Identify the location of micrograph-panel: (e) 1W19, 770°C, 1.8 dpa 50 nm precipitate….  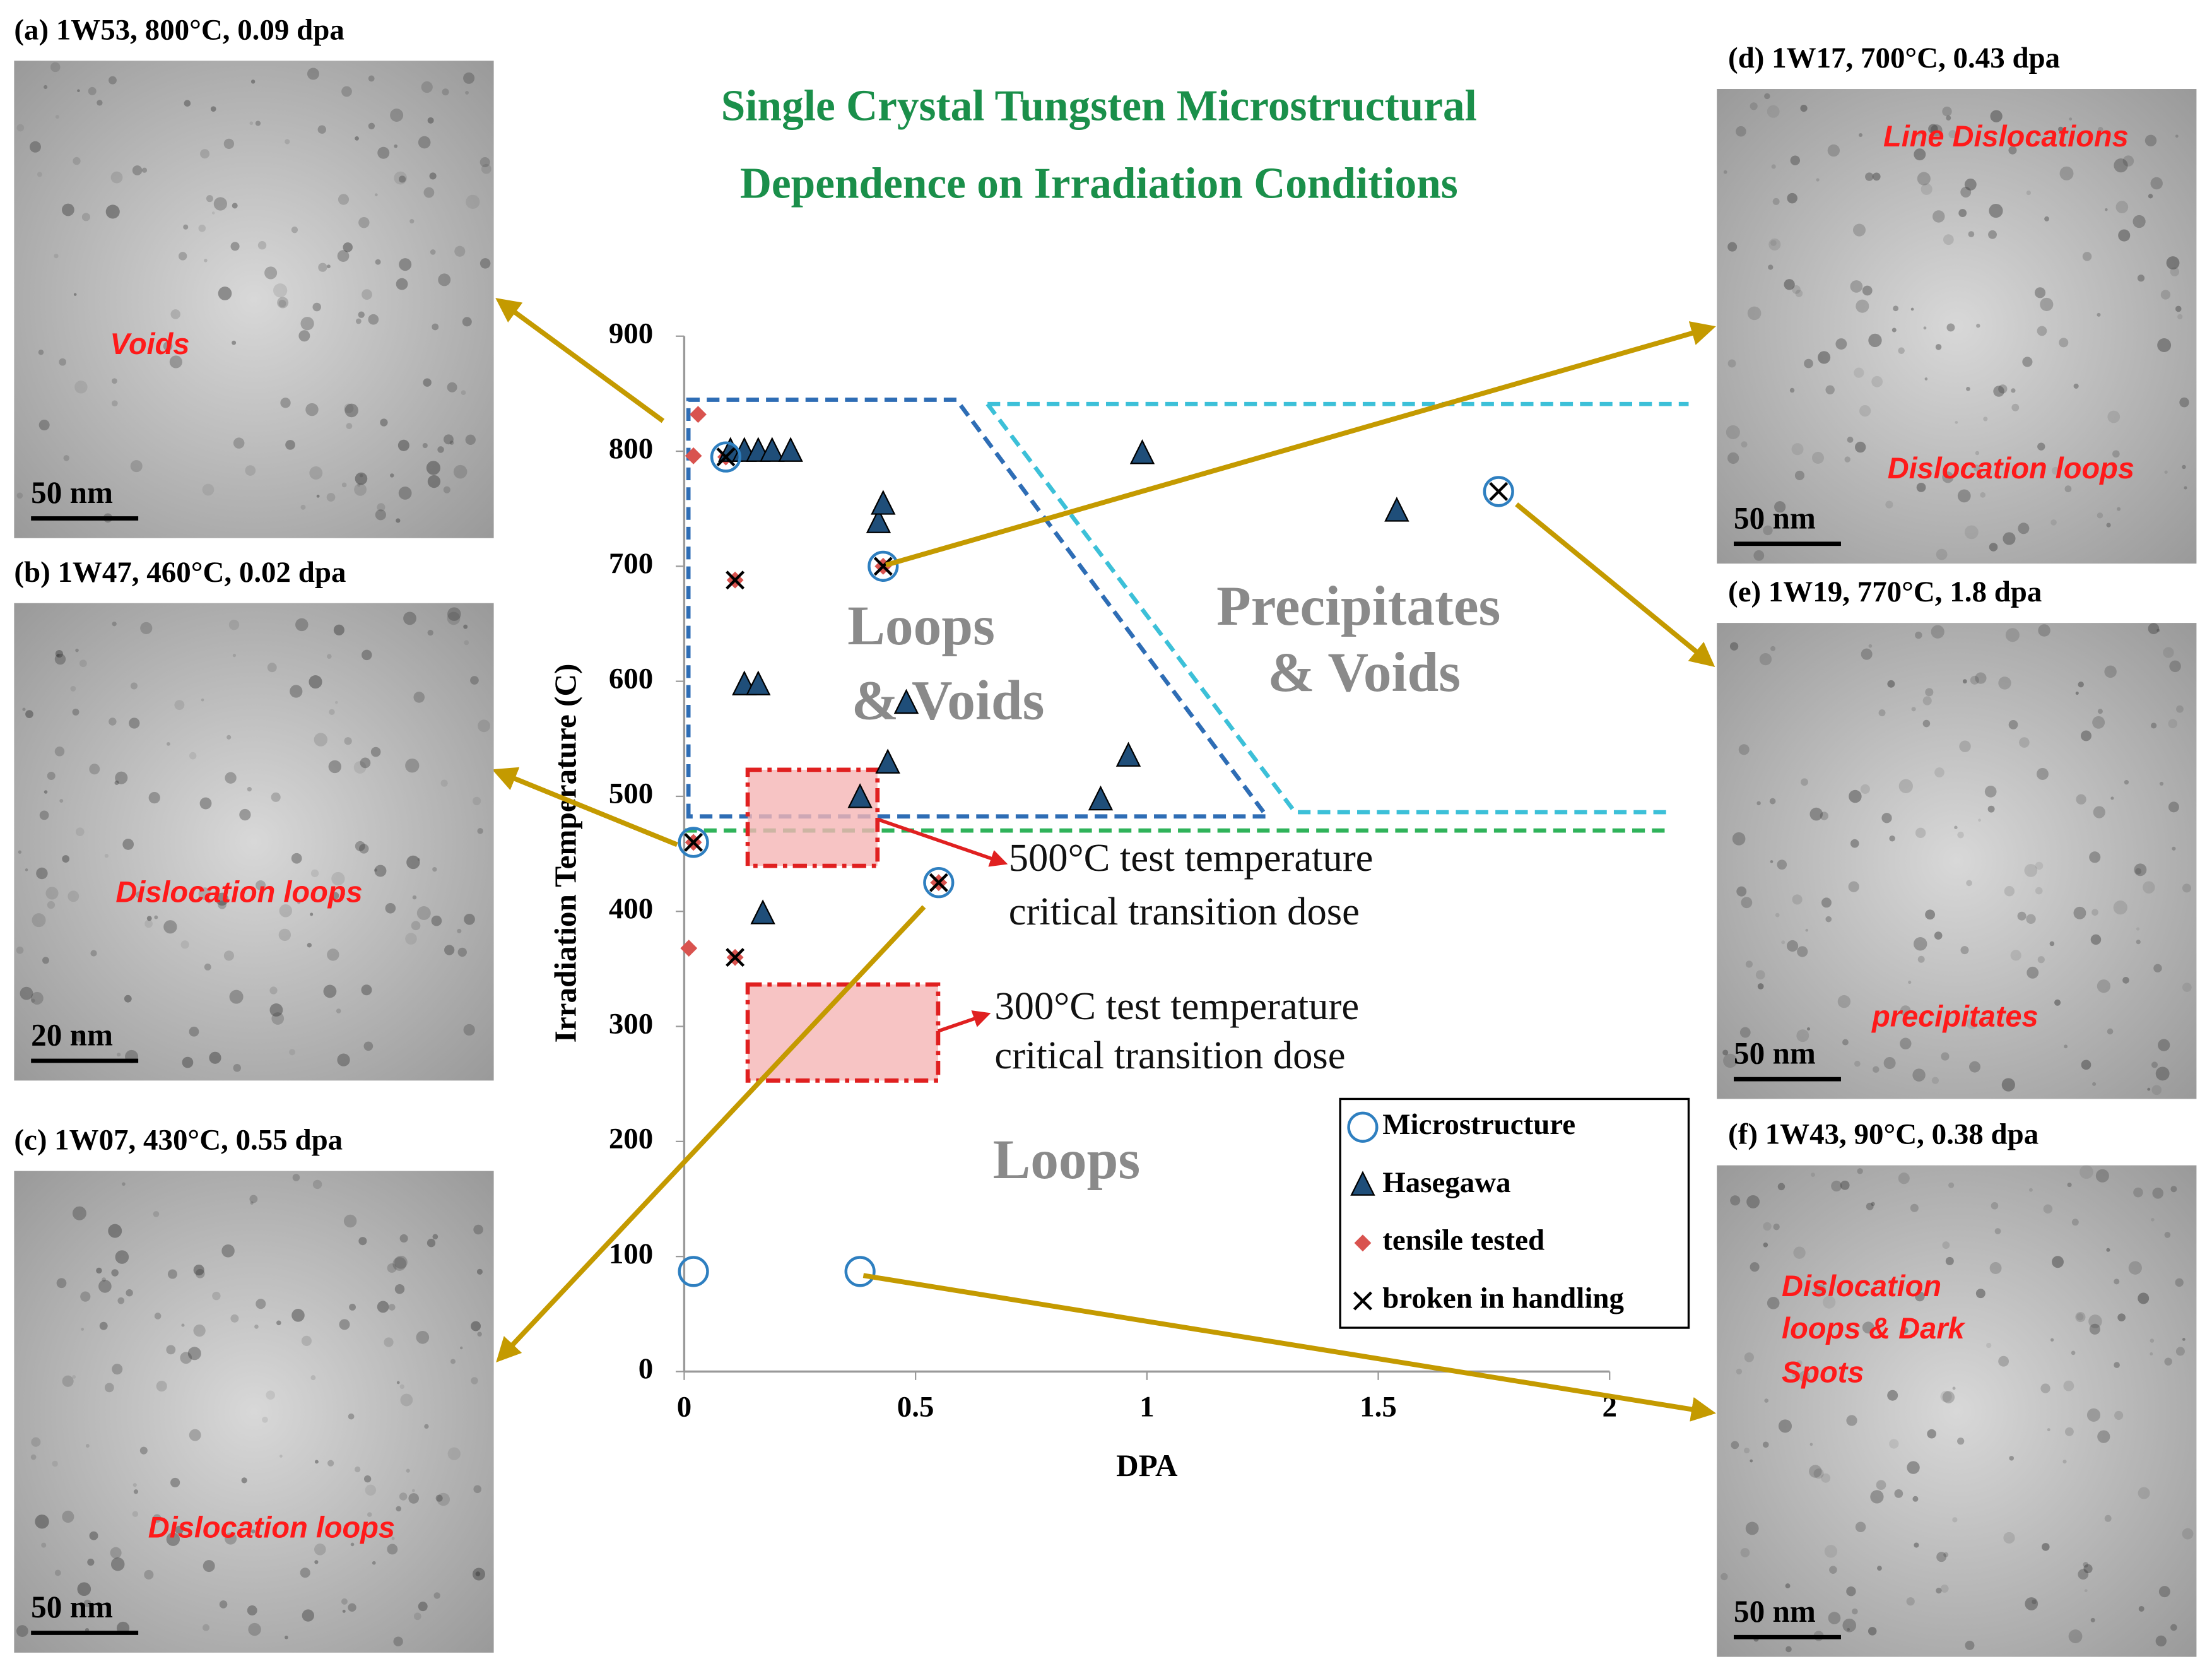
(1957, 837).